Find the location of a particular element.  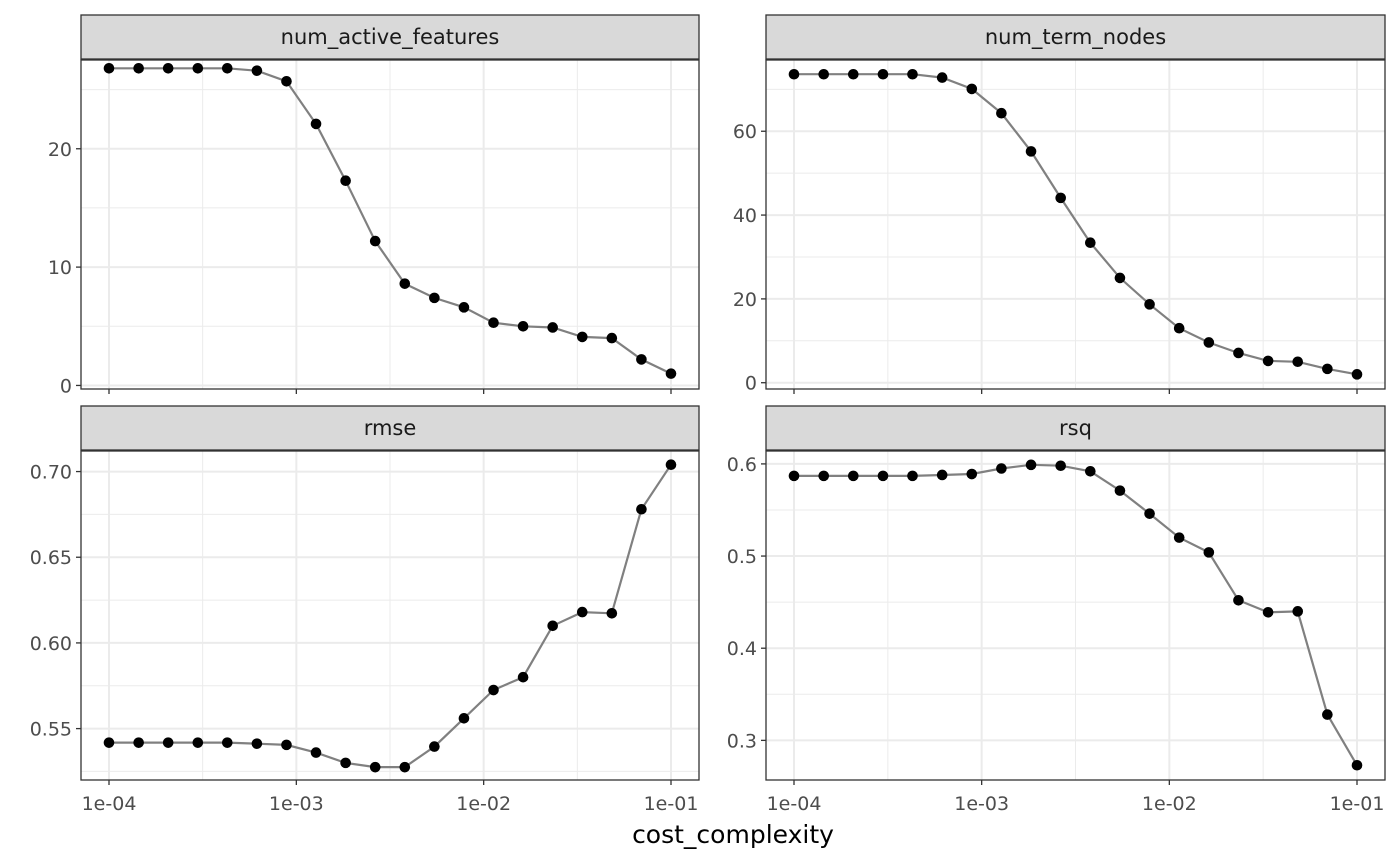

y-tick-label: 0.6 is located at coordinates (742, 465).